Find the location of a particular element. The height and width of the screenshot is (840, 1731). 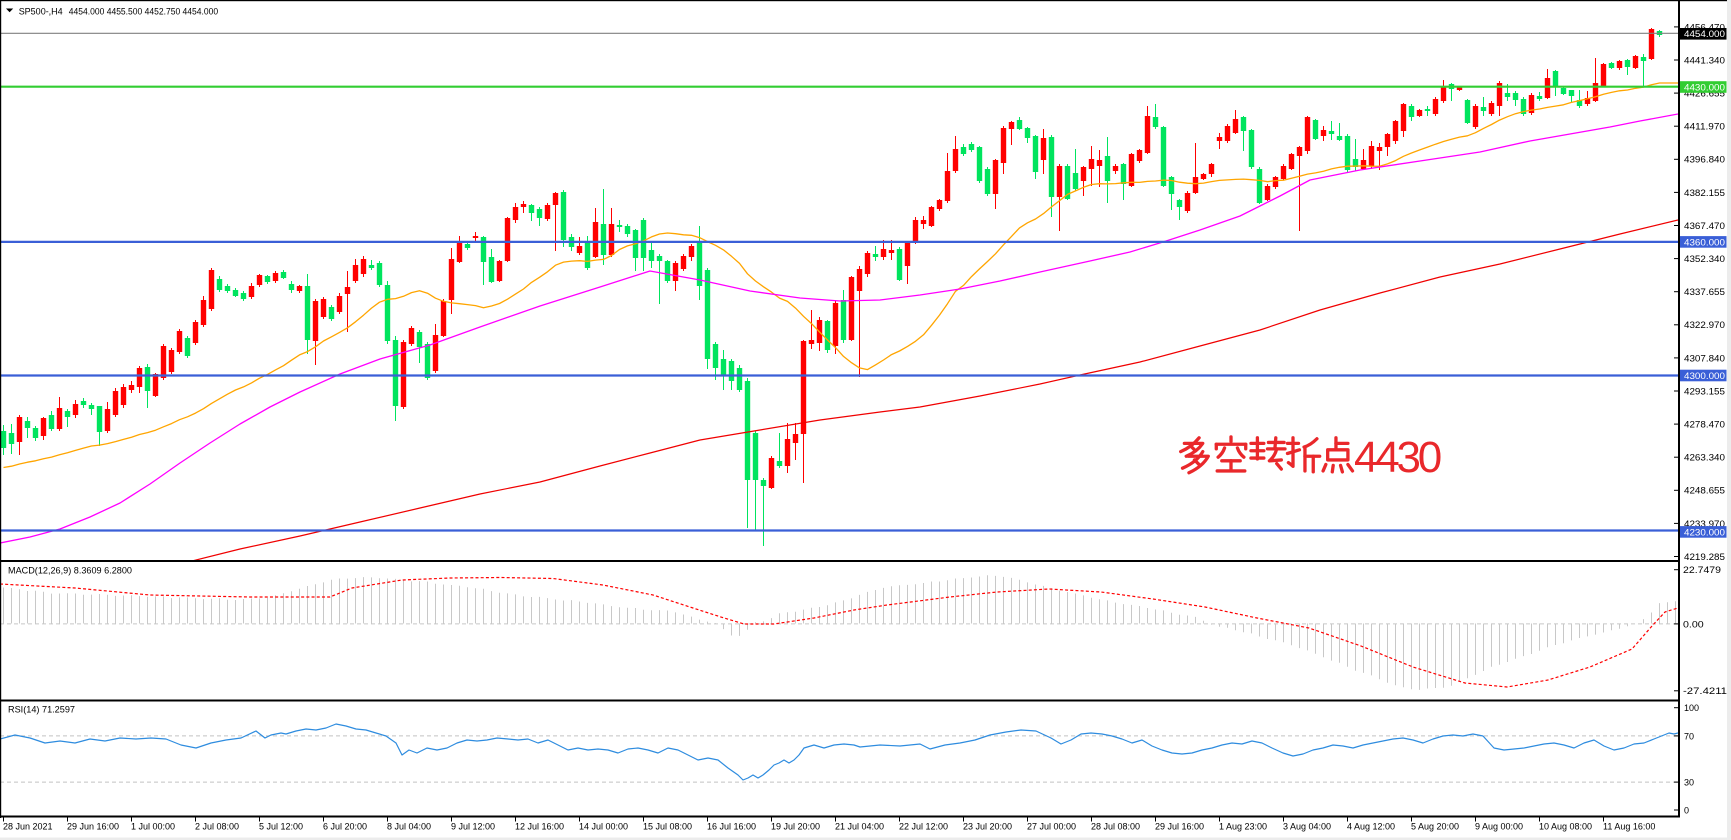

svg-text: 10 Aug 08:00 is located at coordinates (1565, 827).